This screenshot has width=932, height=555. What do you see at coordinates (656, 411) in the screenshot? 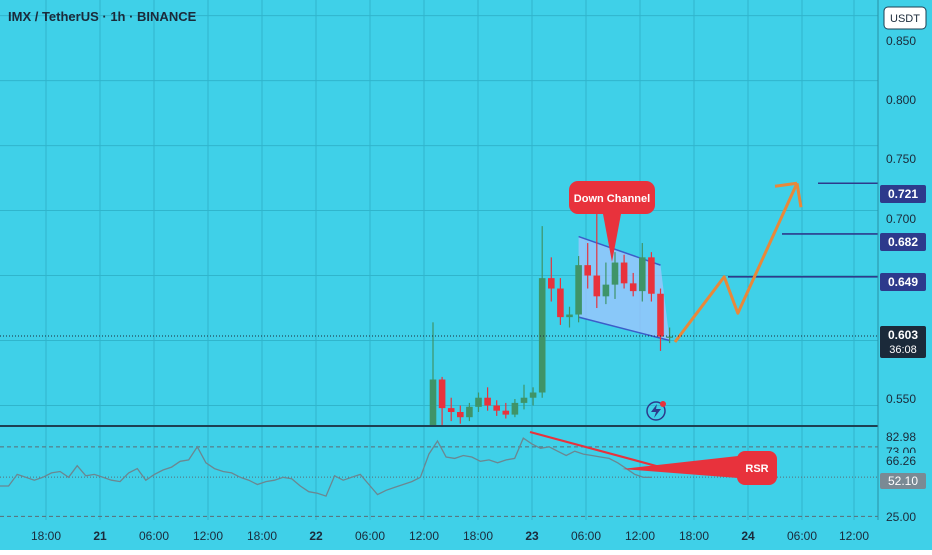
I see `flash-alert-icon` at bounding box center [656, 411].